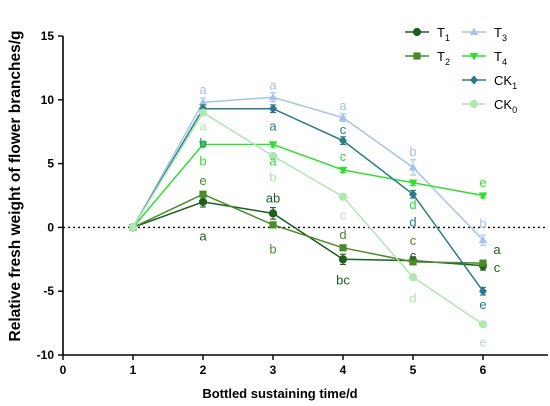 The height and width of the screenshot is (406, 550). I want to click on x-tick-label: 6, so click(483, 370).